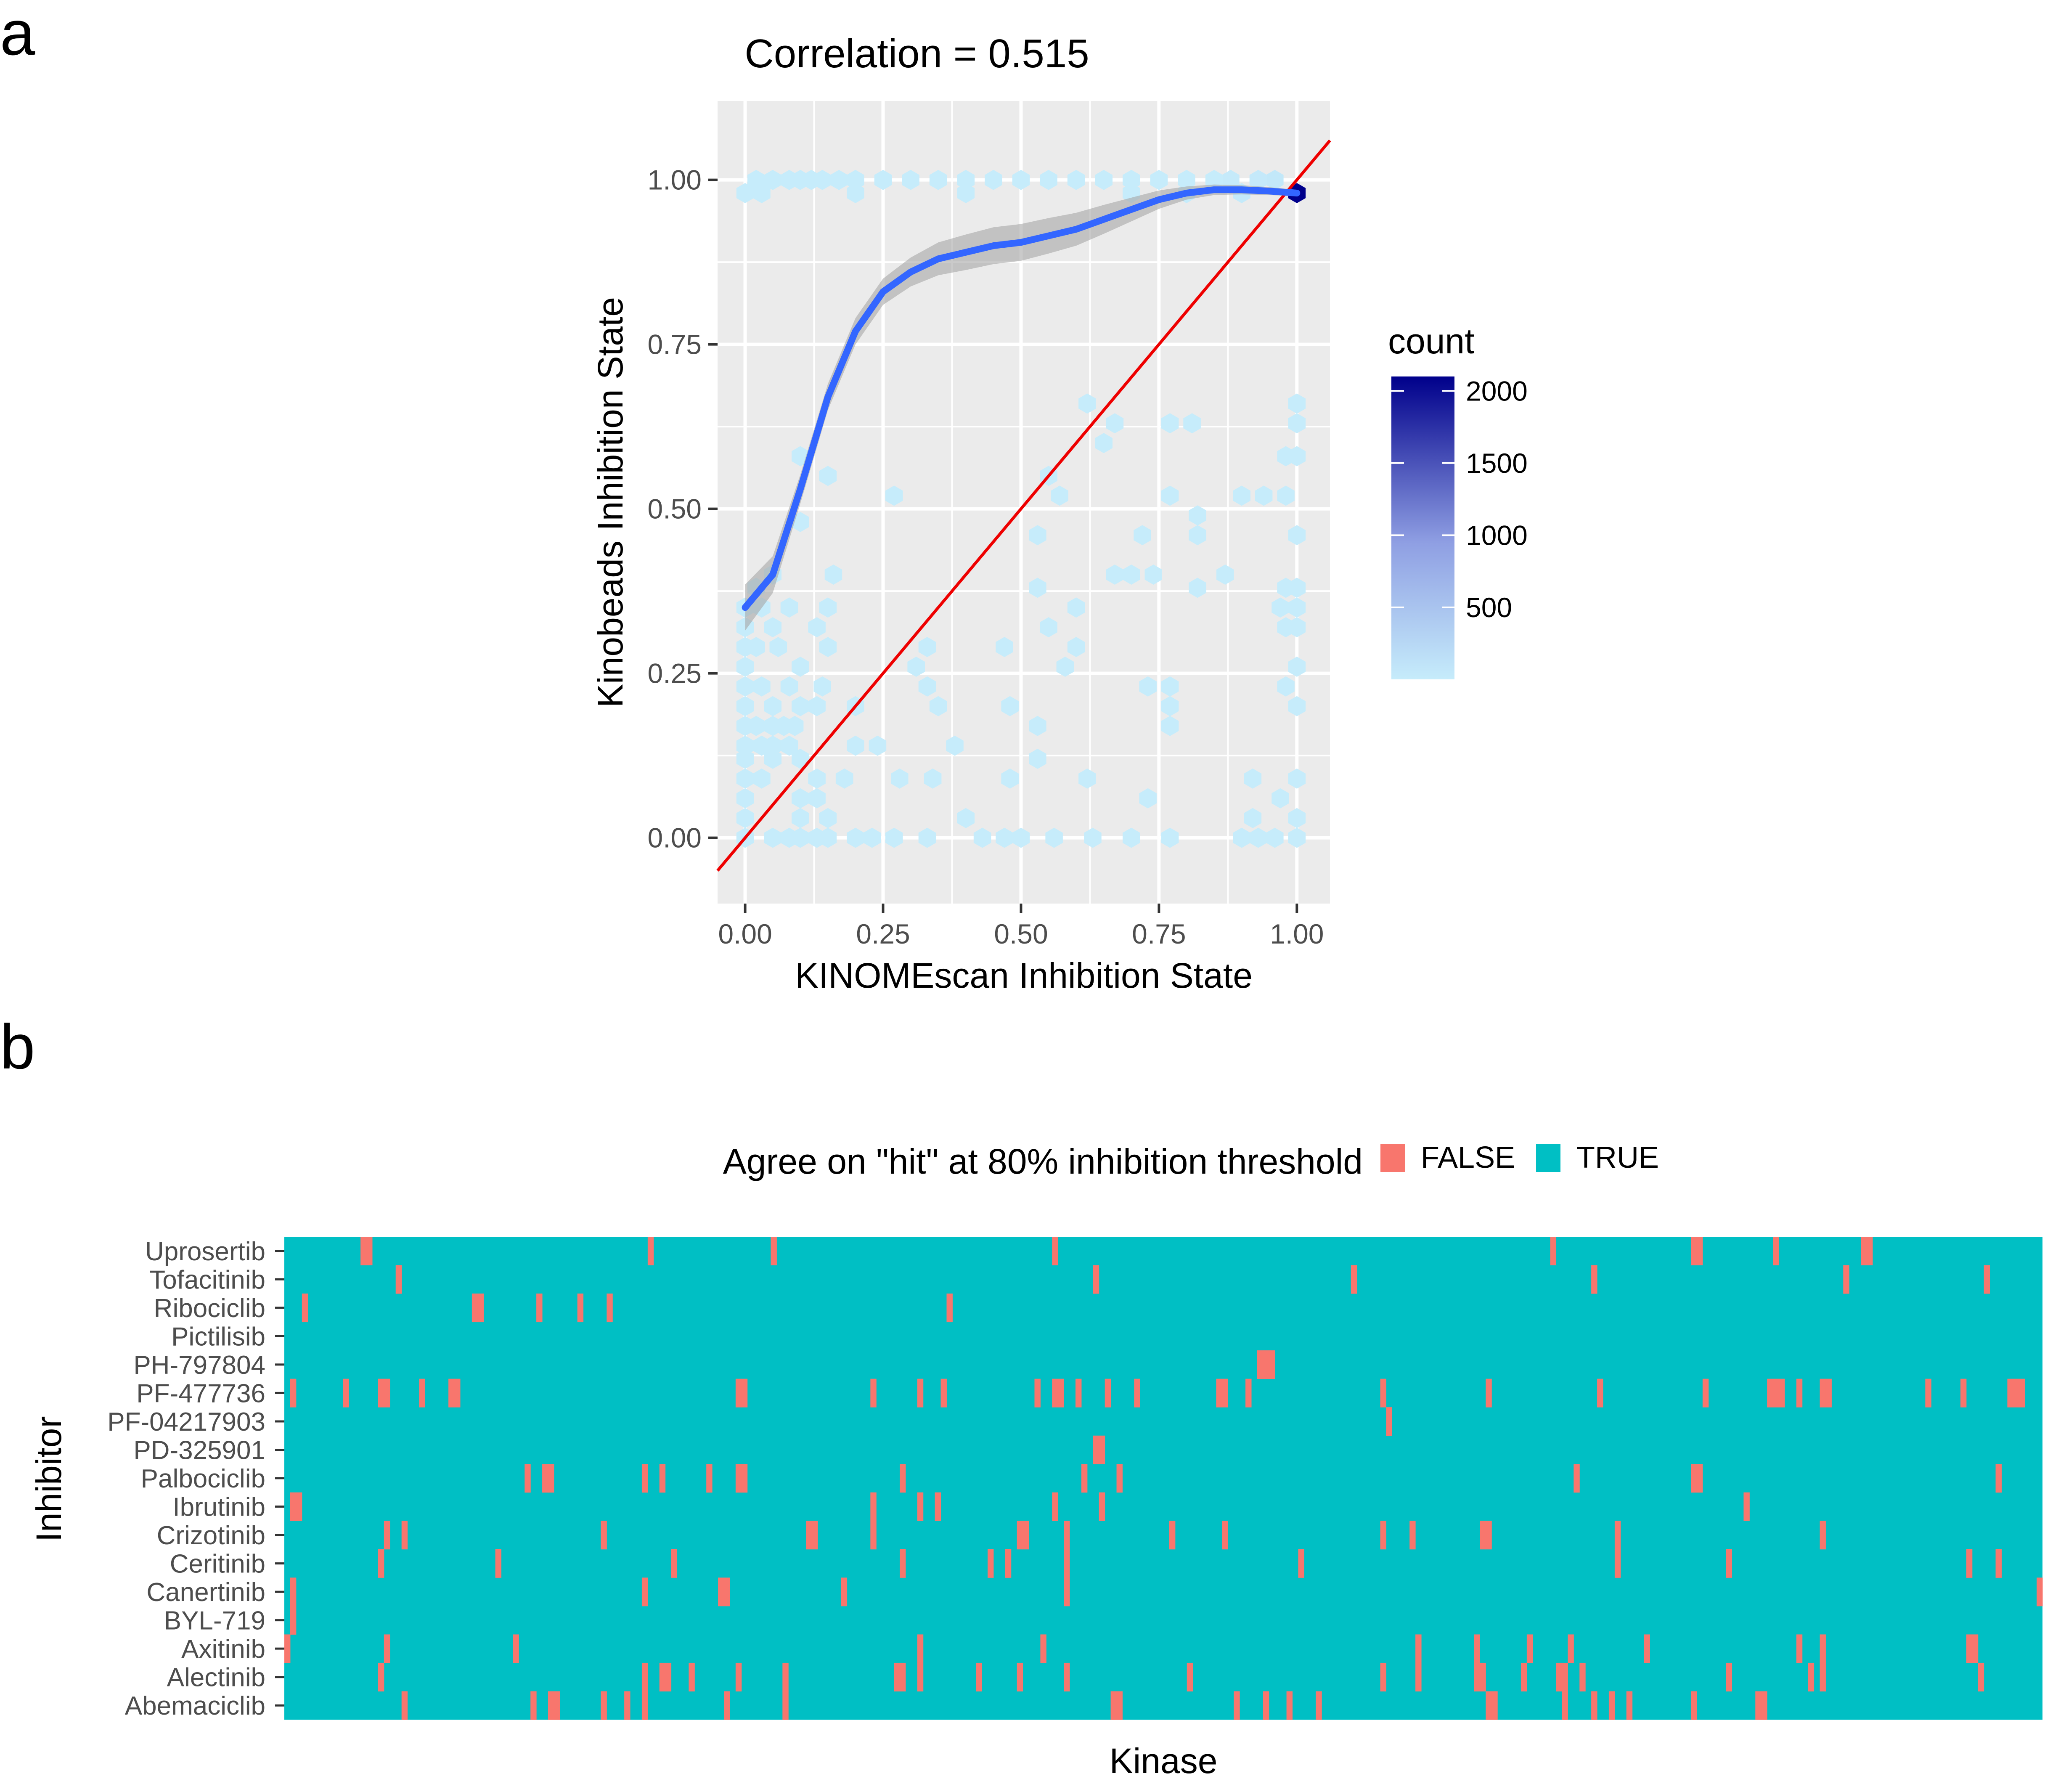  Describe the element at coordinates (1024, 505) in the screenshot. I see `hexbin-lines` at that location.